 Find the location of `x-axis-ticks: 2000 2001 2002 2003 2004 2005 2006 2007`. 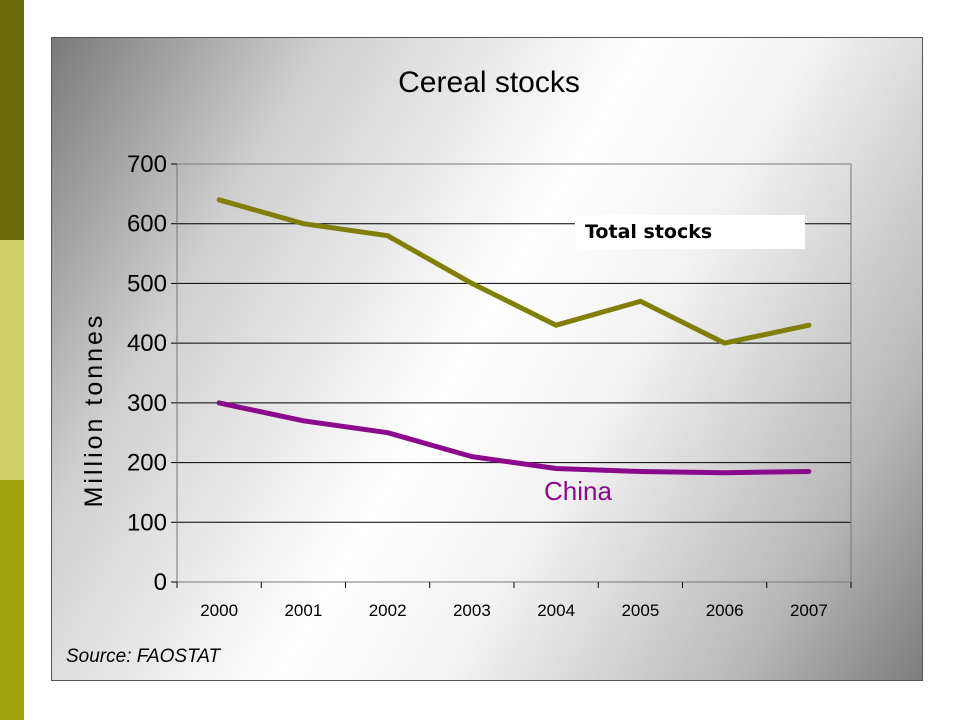

x-axis-ticks: 2000 2001 2002 2003 2004 2005 2006 2007 is located at coordinates (514, 601).